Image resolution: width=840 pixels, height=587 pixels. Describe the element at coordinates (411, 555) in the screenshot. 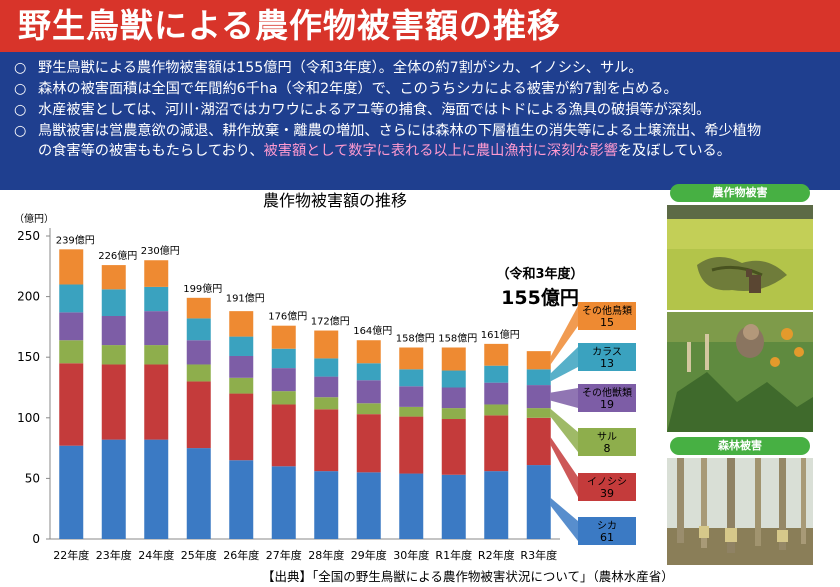

I see `x-tick-label: 30年度` at that location.